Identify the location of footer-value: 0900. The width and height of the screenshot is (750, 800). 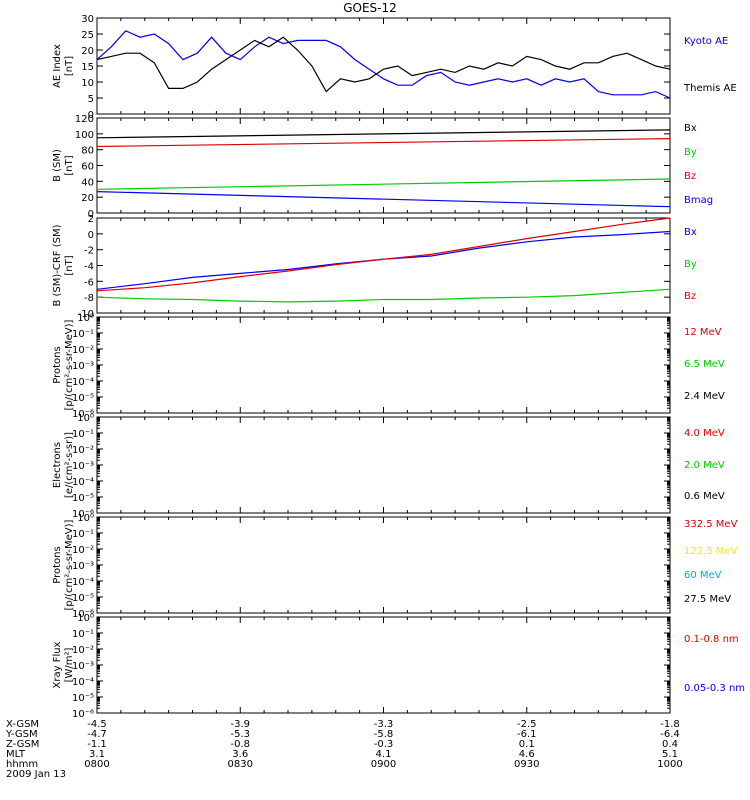
(383, 764).